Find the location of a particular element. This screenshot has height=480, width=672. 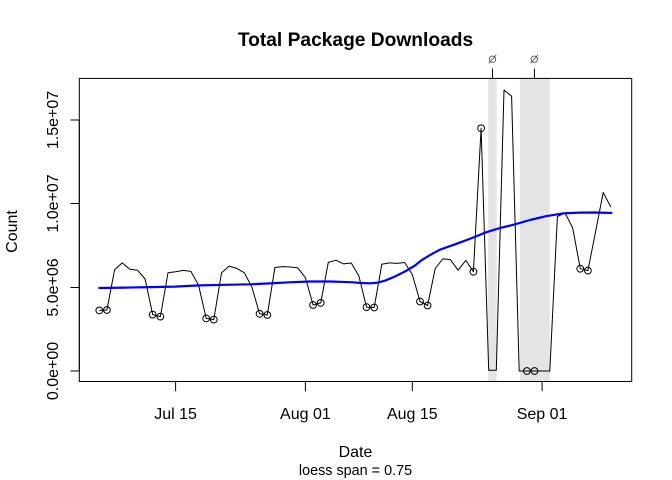

svg-text: 0.0e+00 is located at coordinates (53, 371).